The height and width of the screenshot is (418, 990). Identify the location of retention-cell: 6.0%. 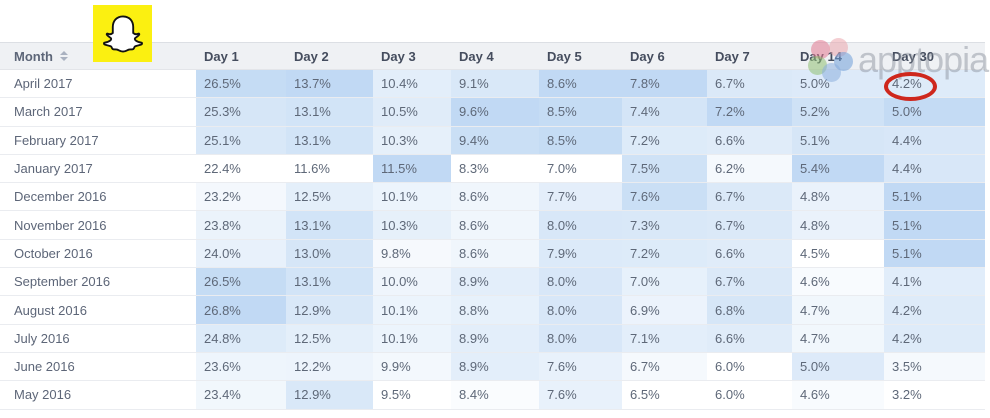
(730, 367).